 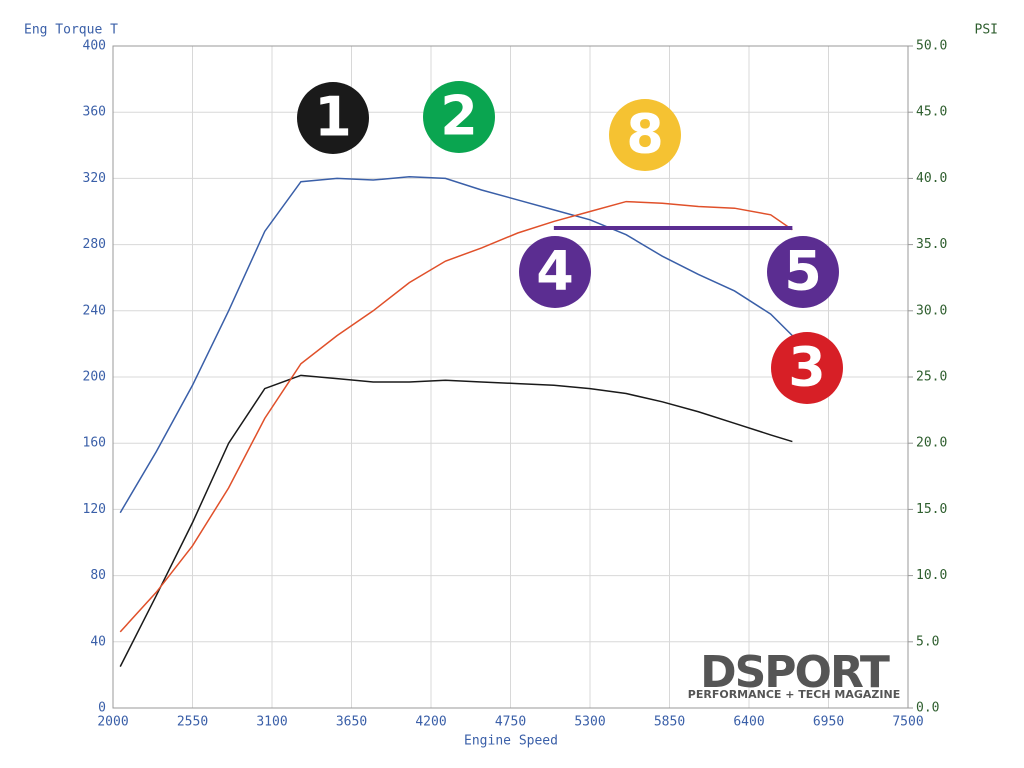 What do you see at coordinates (931, 443) in the screenshot?
I see `y2-tick-label: 20.0` at bounding box center [931, 443].